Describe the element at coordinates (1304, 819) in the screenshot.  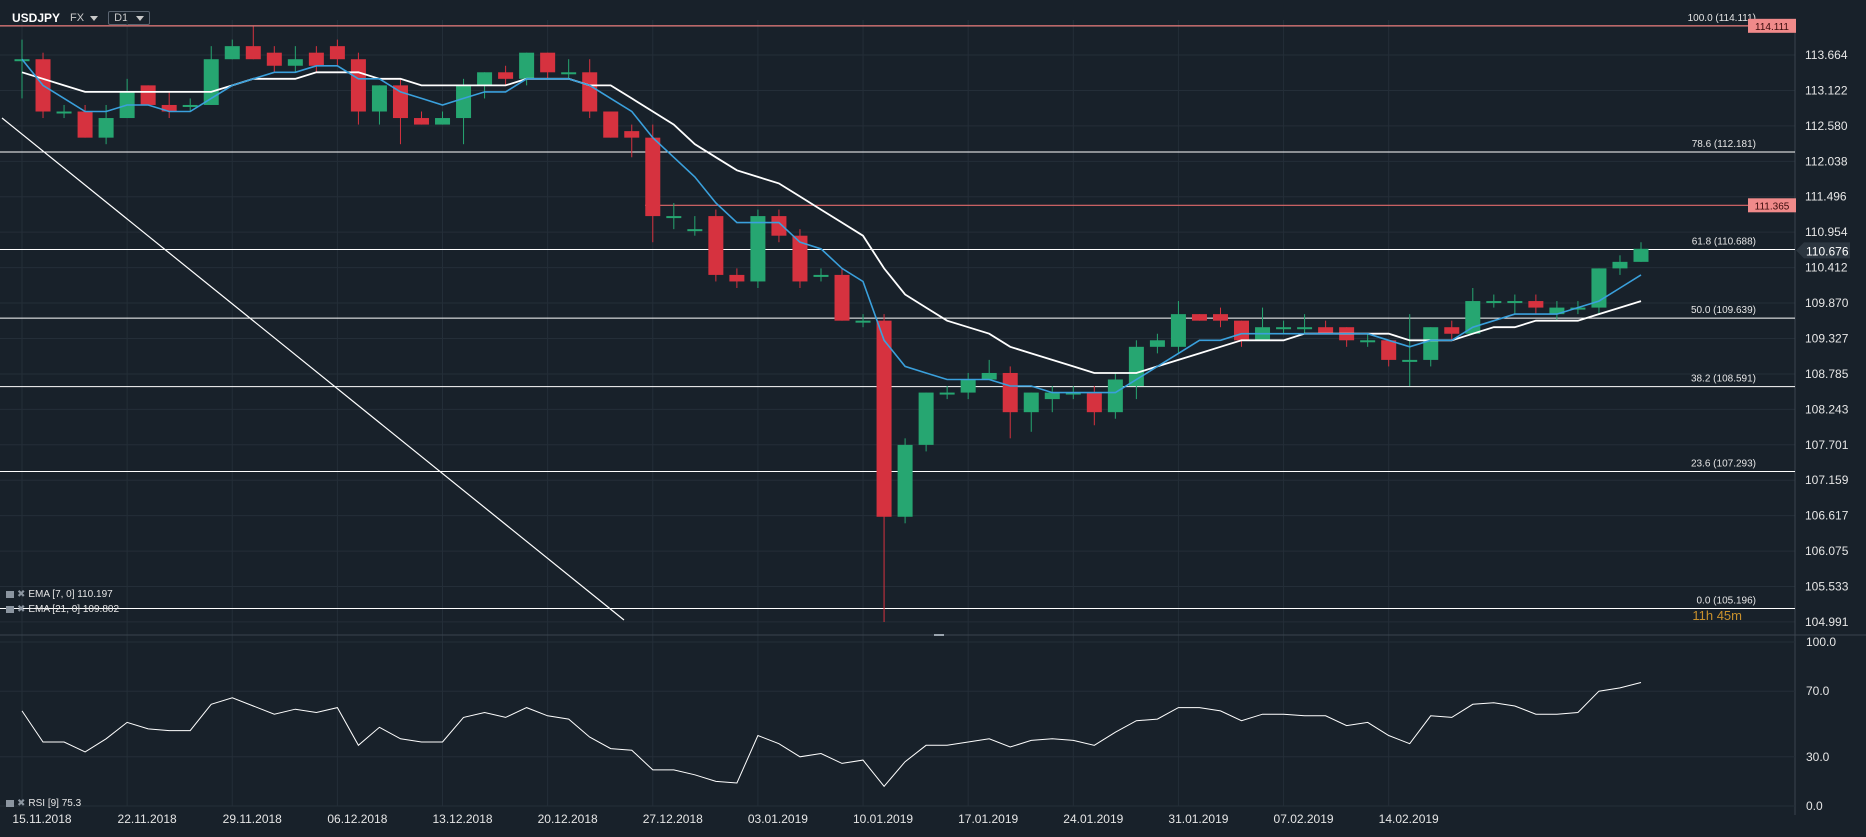
I see `x-tick-label: 07.02.2019` at that location.